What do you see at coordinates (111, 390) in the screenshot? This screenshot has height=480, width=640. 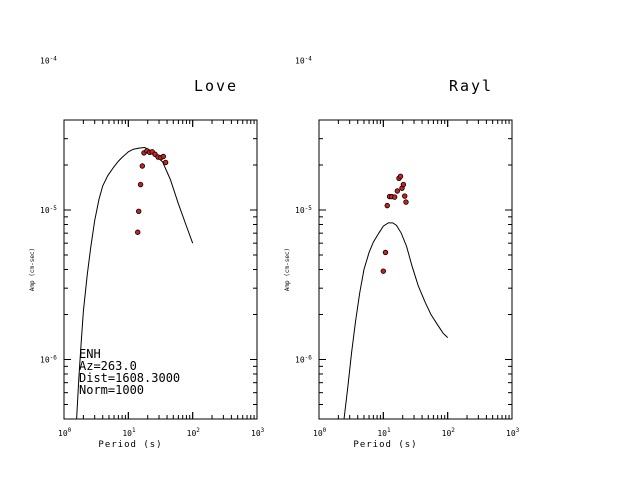 I see `annotation-line: Norm=1000` at bounding box center [111, 390].